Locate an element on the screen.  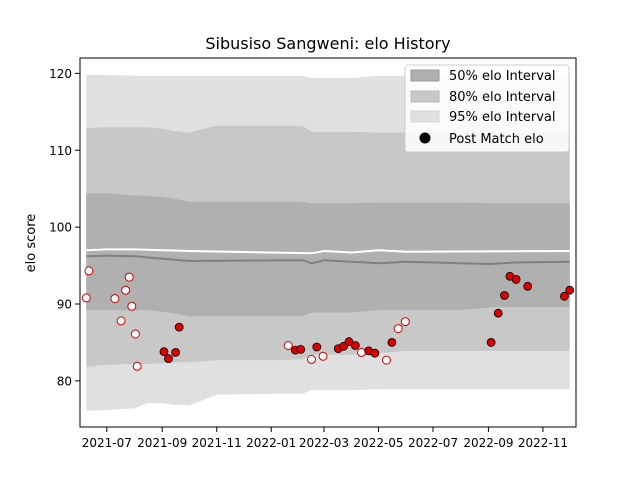
y-tick-label: 120 is located at coordinates (60, 74).